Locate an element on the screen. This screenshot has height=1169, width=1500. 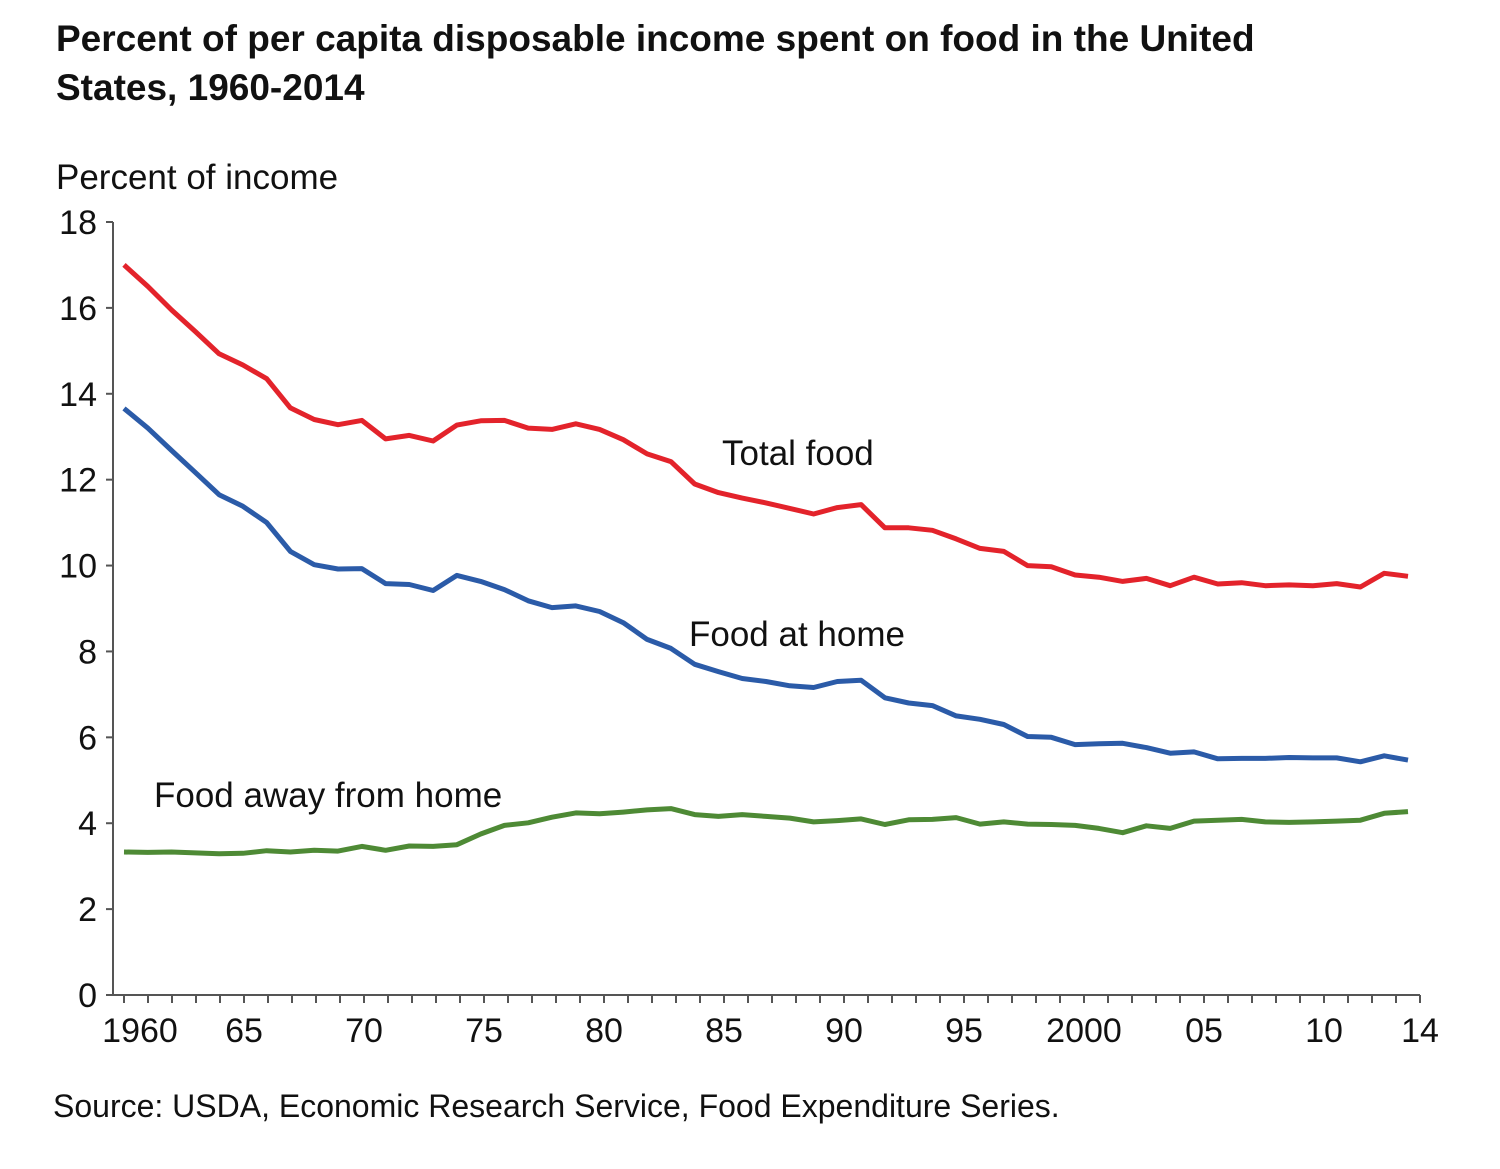
series-label-total-food: Total food is located at coordinates (798, 453).